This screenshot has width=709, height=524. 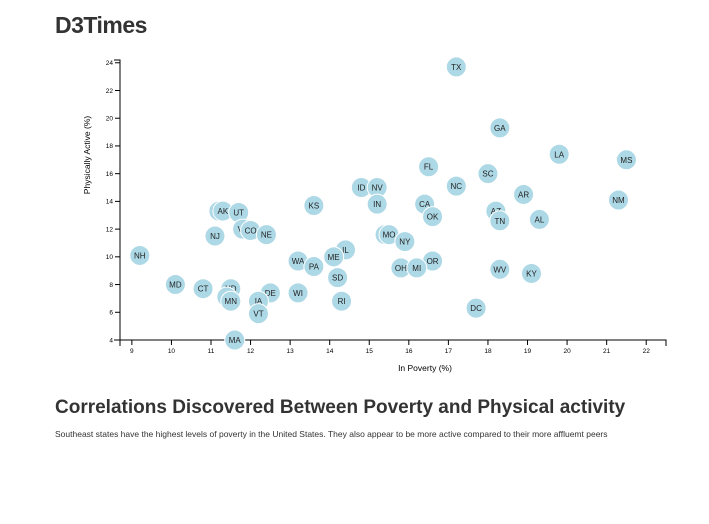 I want to click on state-point: NJ, so click(x=215, y=236).